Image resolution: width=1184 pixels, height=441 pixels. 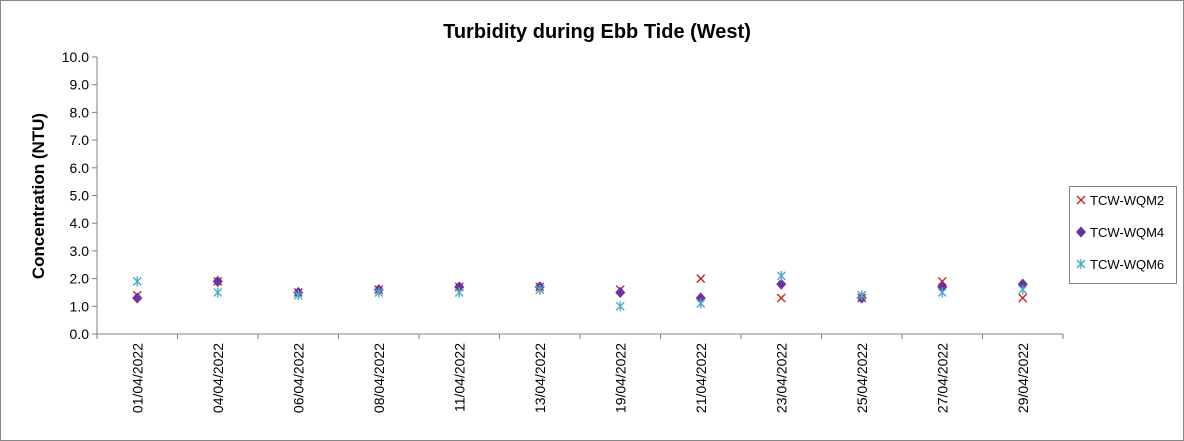 I want to click on y-tick-label: 1.0, so click(x=80, y=306).